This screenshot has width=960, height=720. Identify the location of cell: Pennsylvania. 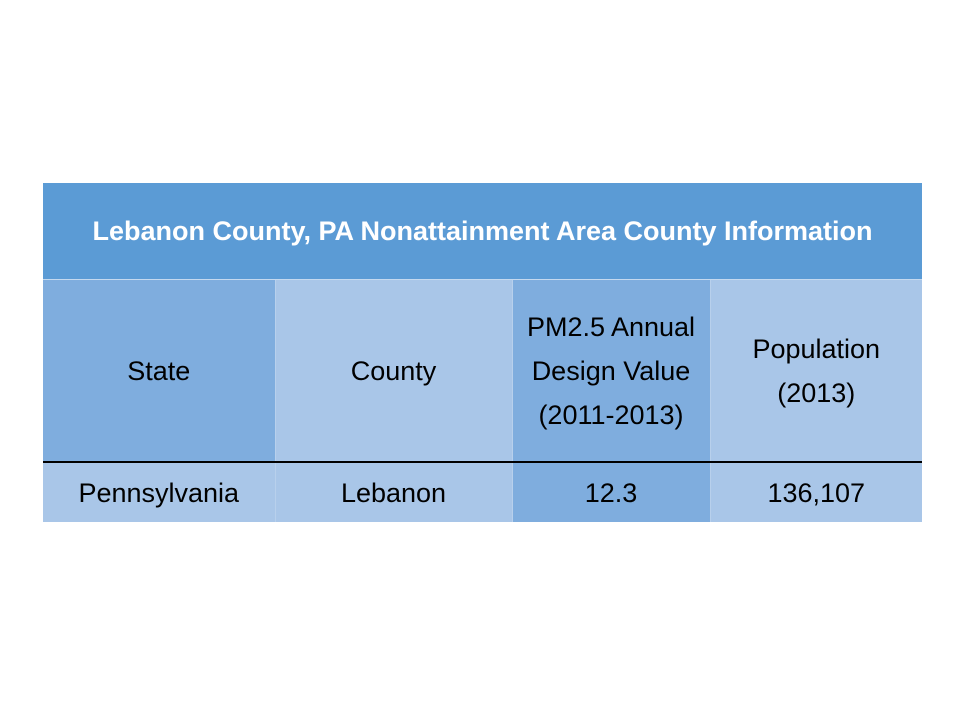
(159, 492).